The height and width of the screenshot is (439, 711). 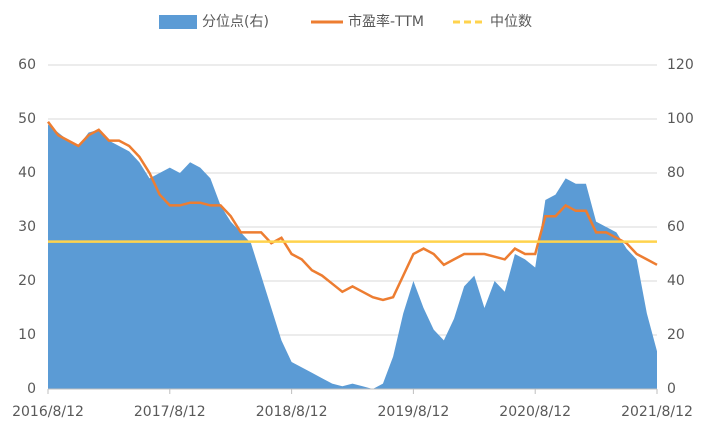 I want to click on y2-tick-label: 120, so click(x=680, y=65).